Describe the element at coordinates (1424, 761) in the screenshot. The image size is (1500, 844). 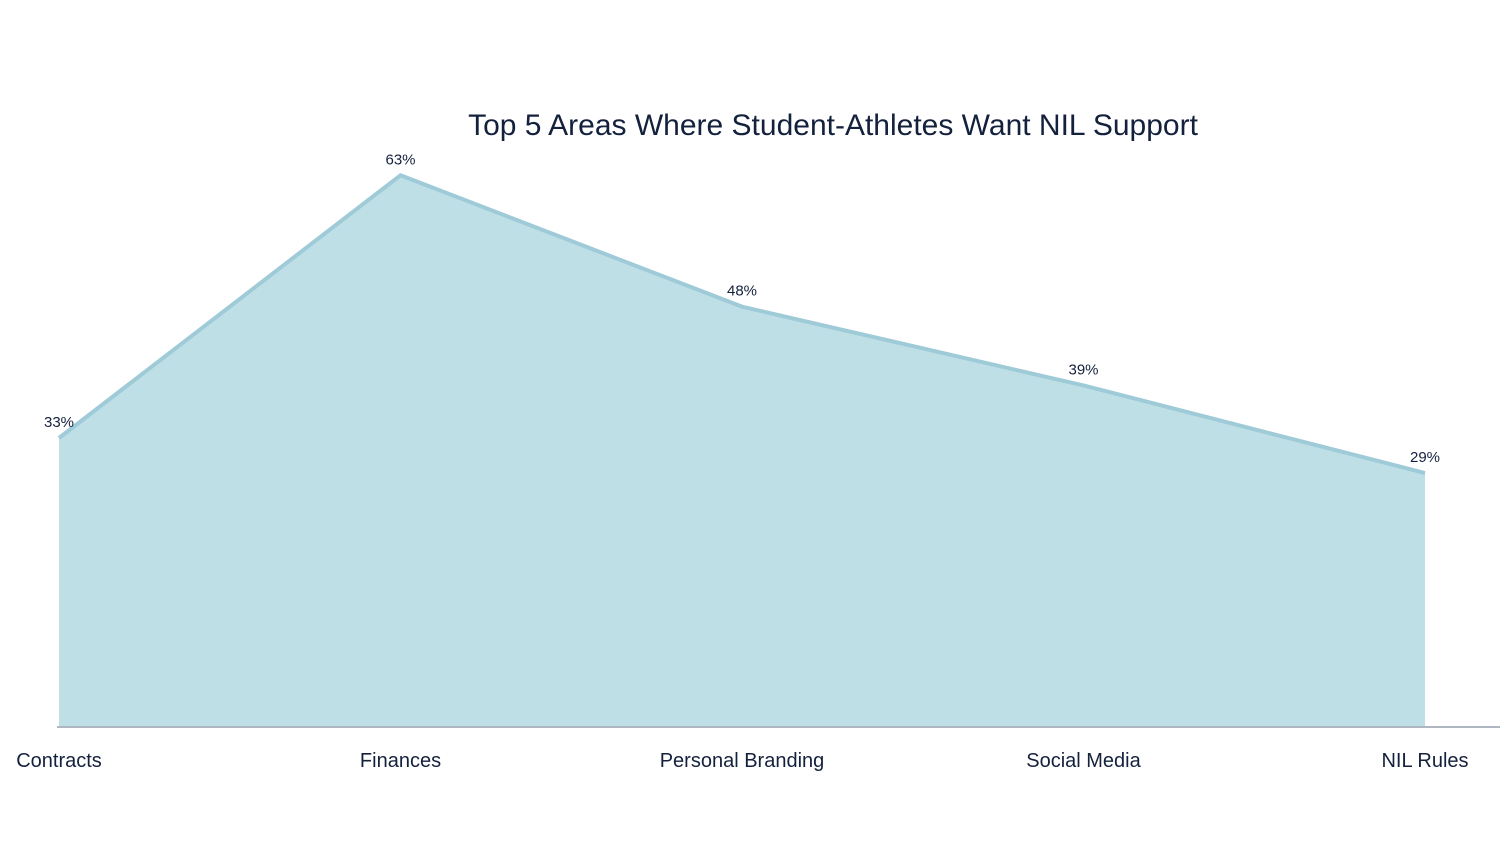
I see `x-tick-label: NIL Rules` at that location.